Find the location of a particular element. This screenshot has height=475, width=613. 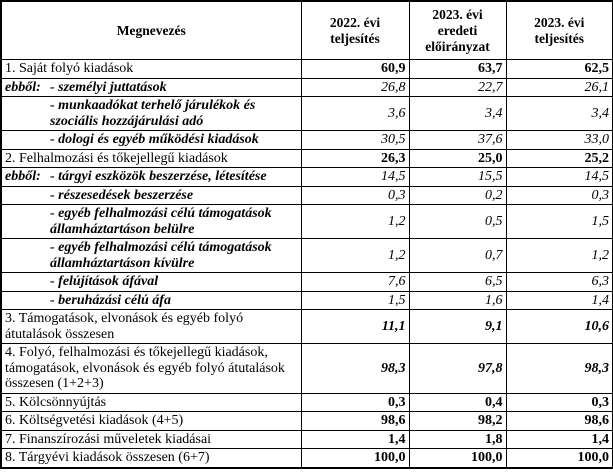

value-cell: 26,8 is located at coordinates (355, 87).